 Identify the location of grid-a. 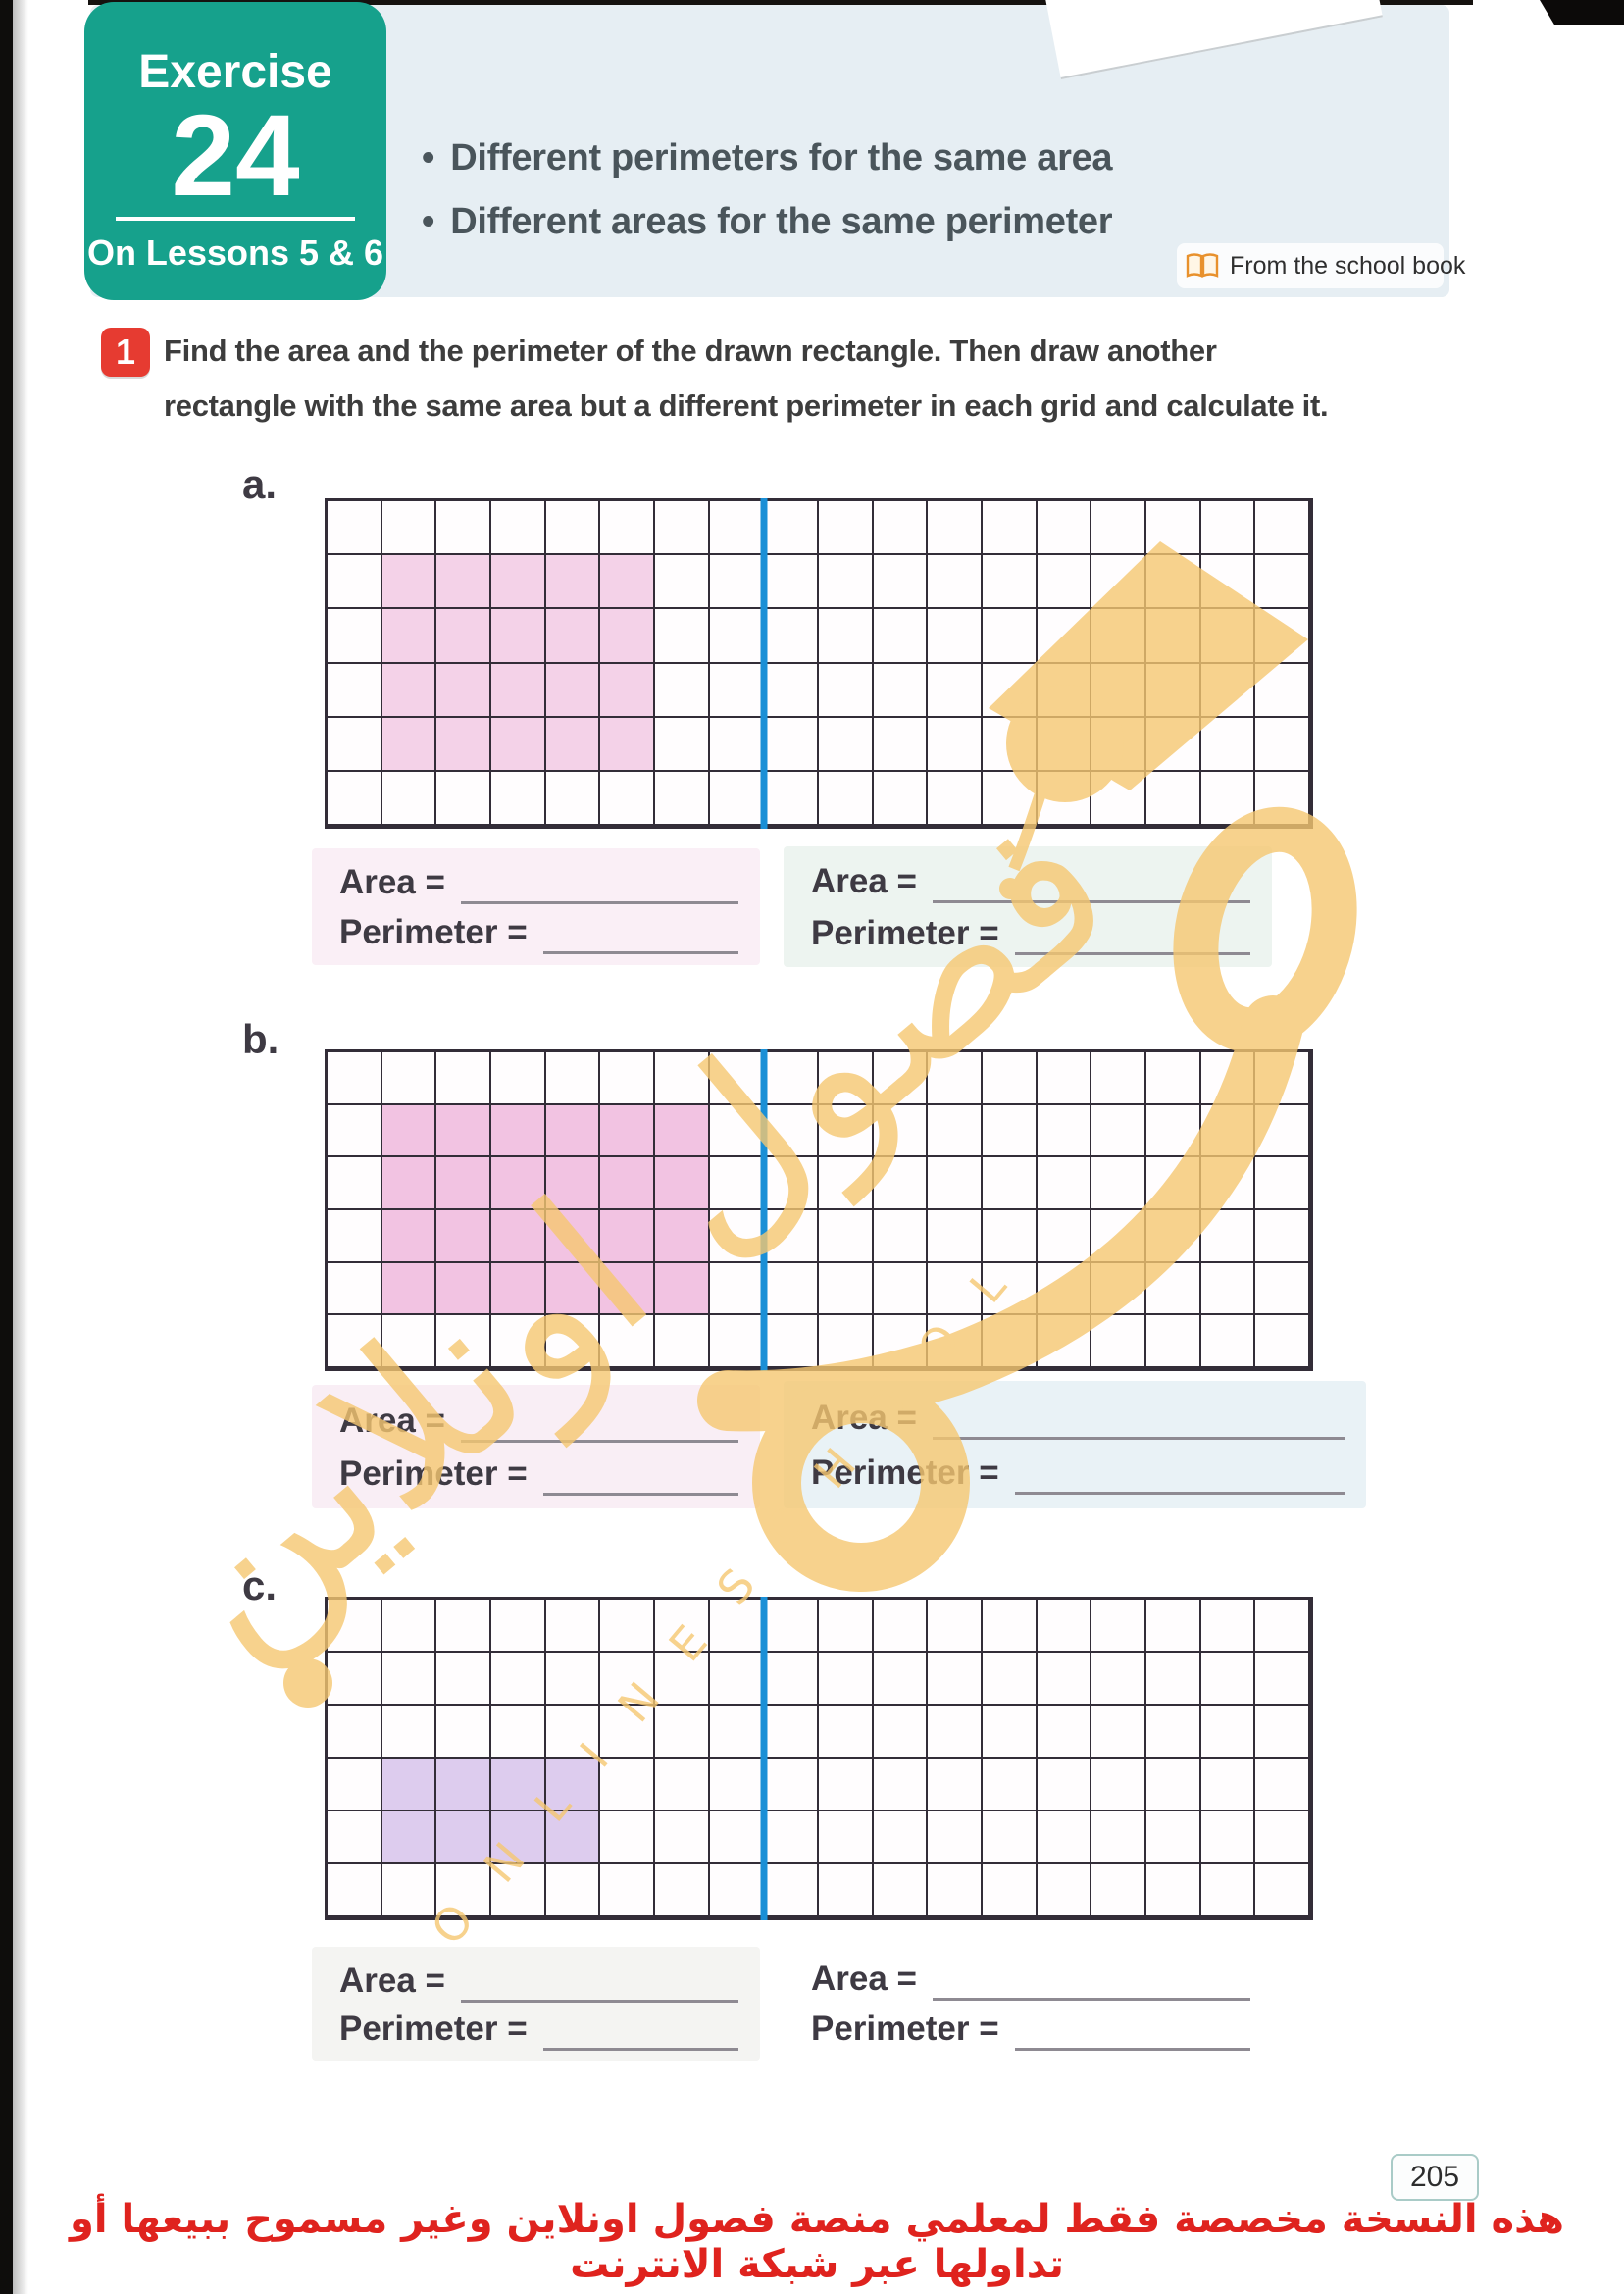
(819, 663).